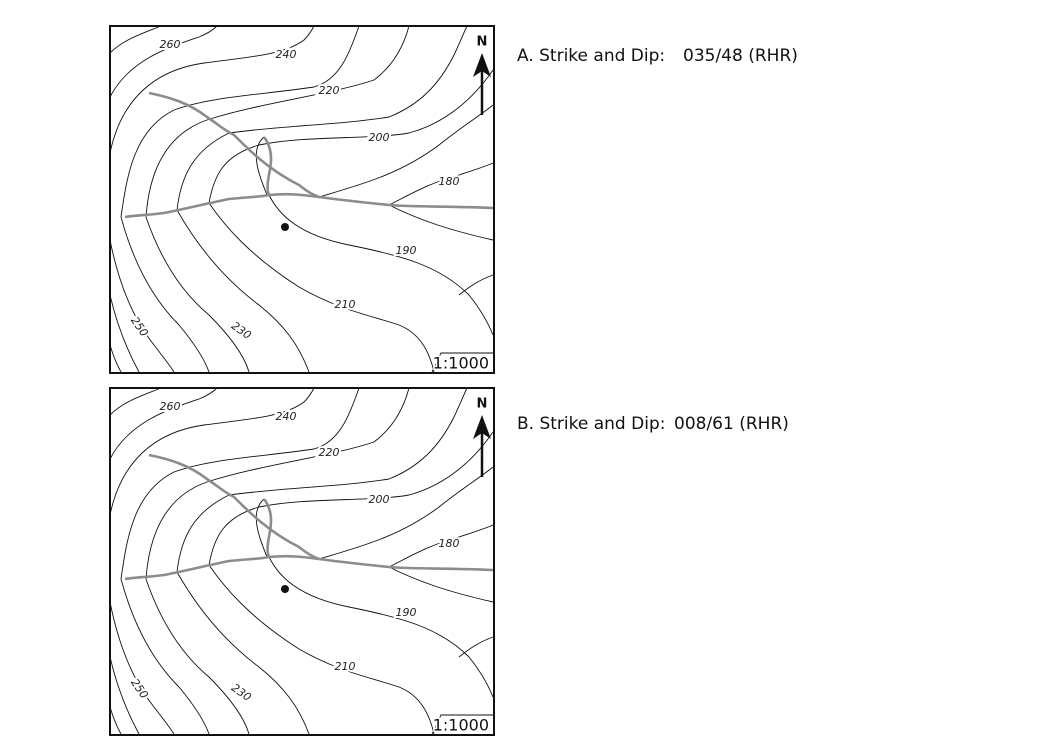 The width and height of the screenshot is (1057, 740). Describe the element at coordinates (591, 56) in the screenshot. I see `question-label: A. Strike and Dip:` at that location.